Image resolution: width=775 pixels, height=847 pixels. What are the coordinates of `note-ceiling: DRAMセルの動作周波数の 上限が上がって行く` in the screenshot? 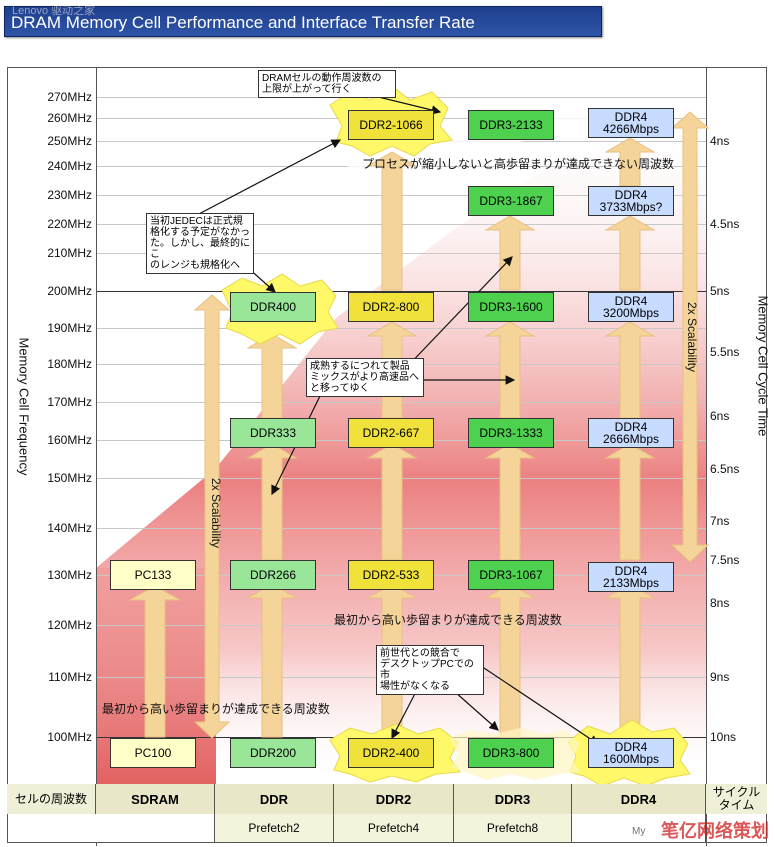 It's located at (327, 84).